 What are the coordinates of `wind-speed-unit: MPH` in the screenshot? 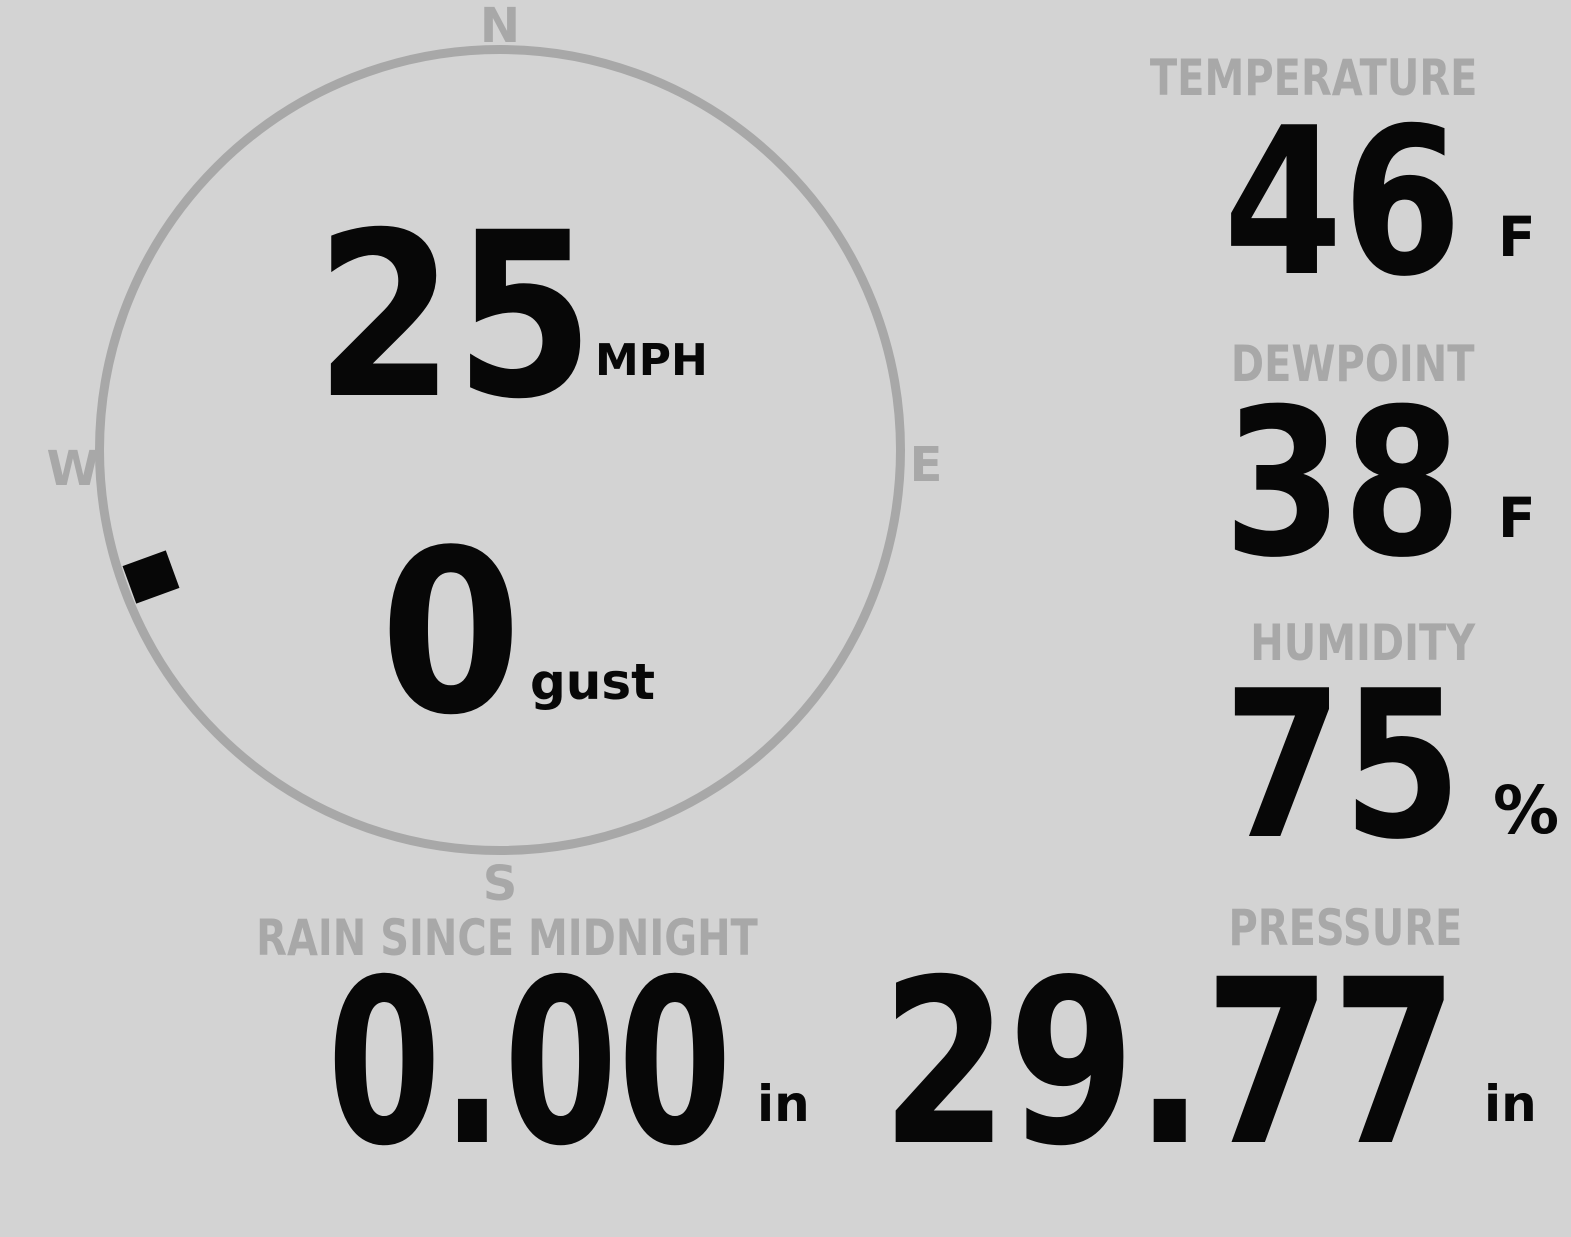 It's located at (651, 360).